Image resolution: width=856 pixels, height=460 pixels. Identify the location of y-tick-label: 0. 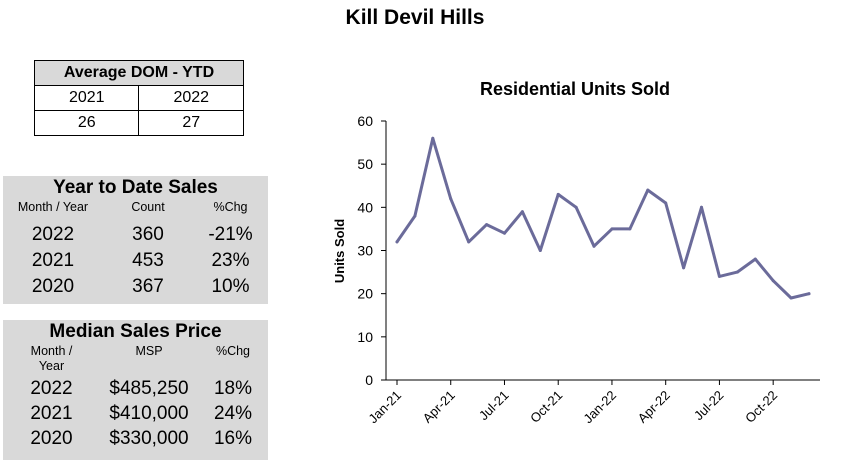
(369, 380).